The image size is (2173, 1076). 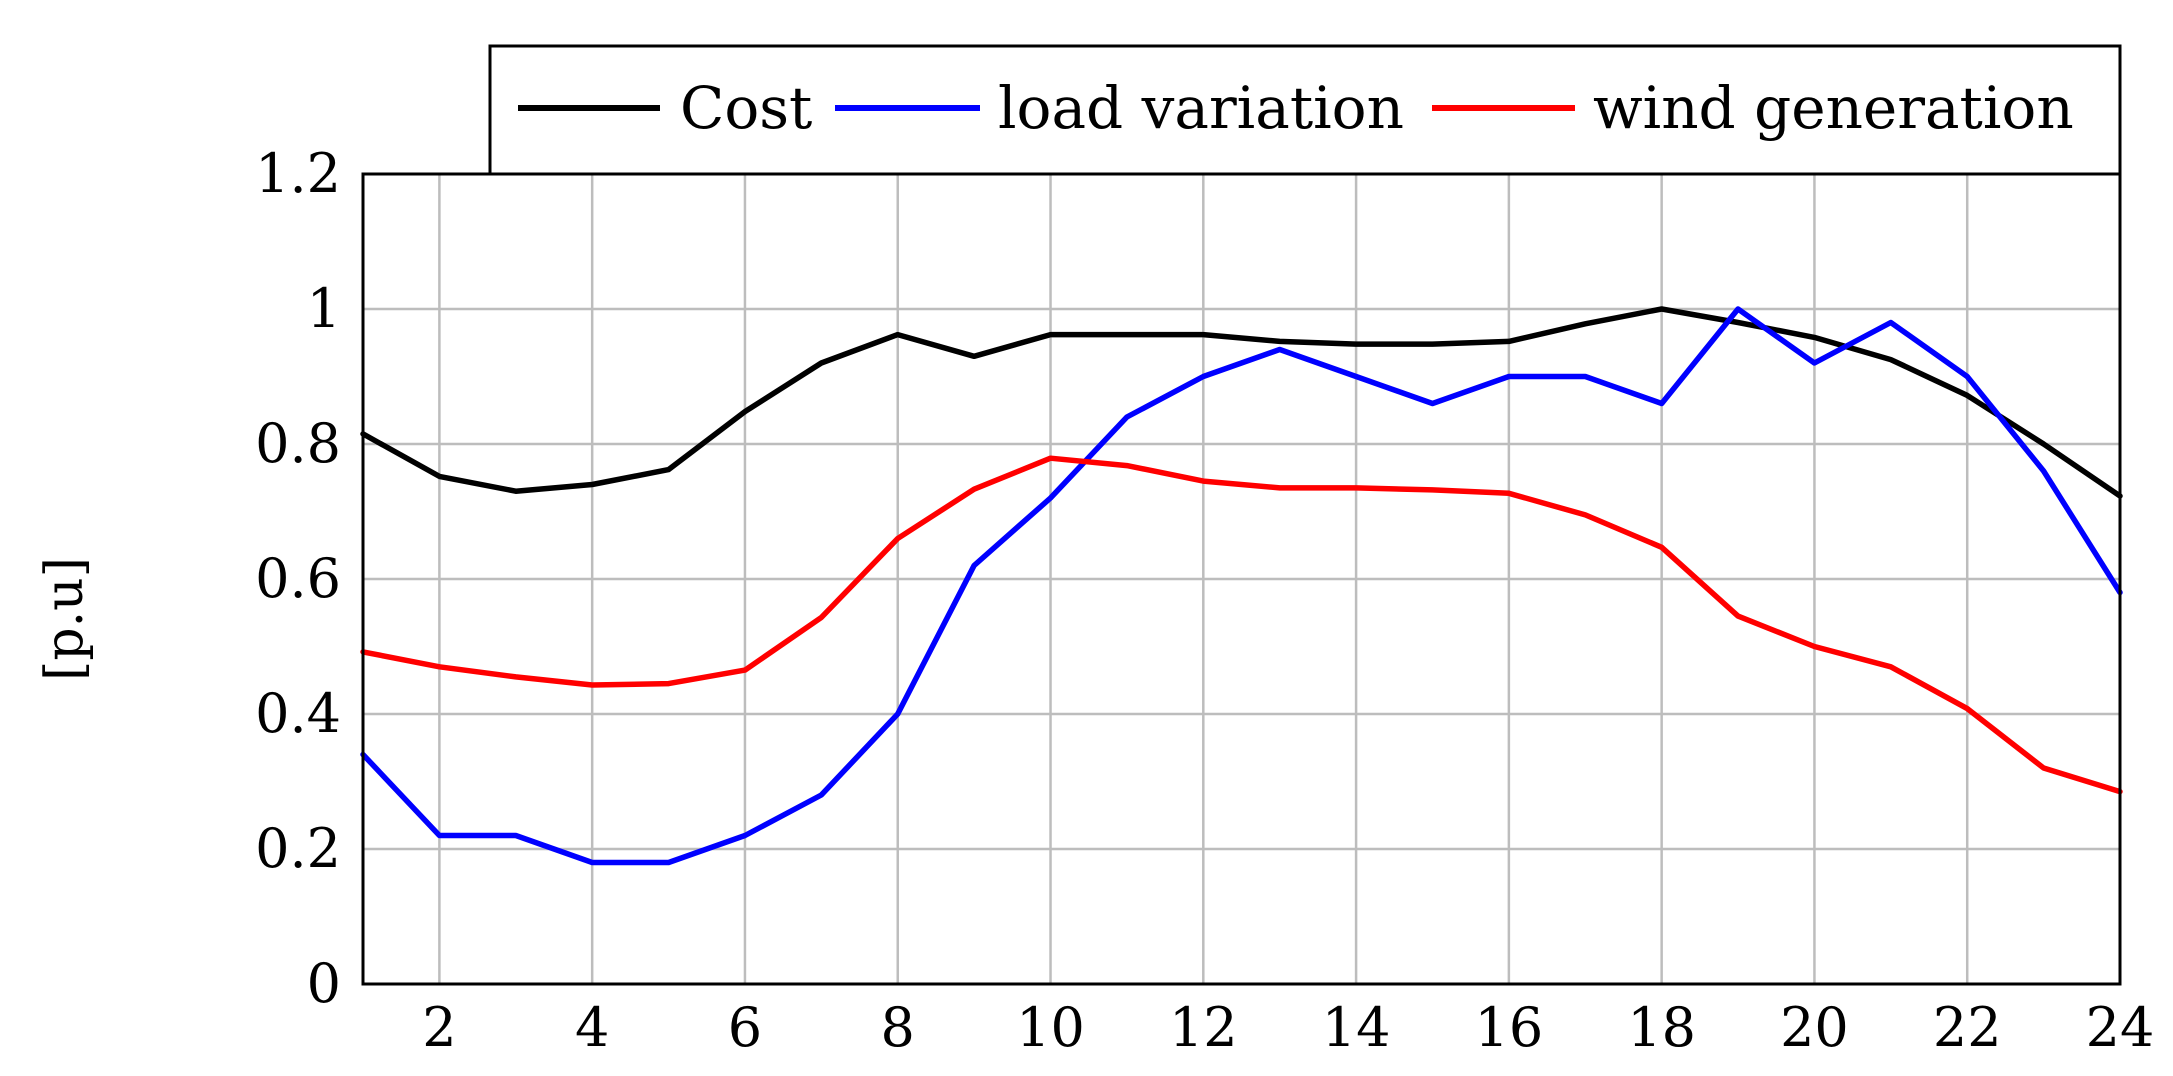 What do you see at coordinates (1967, 1027) in the screenshot?
I see `x-tick-label: 22` at bounding box center [1967, 1027].